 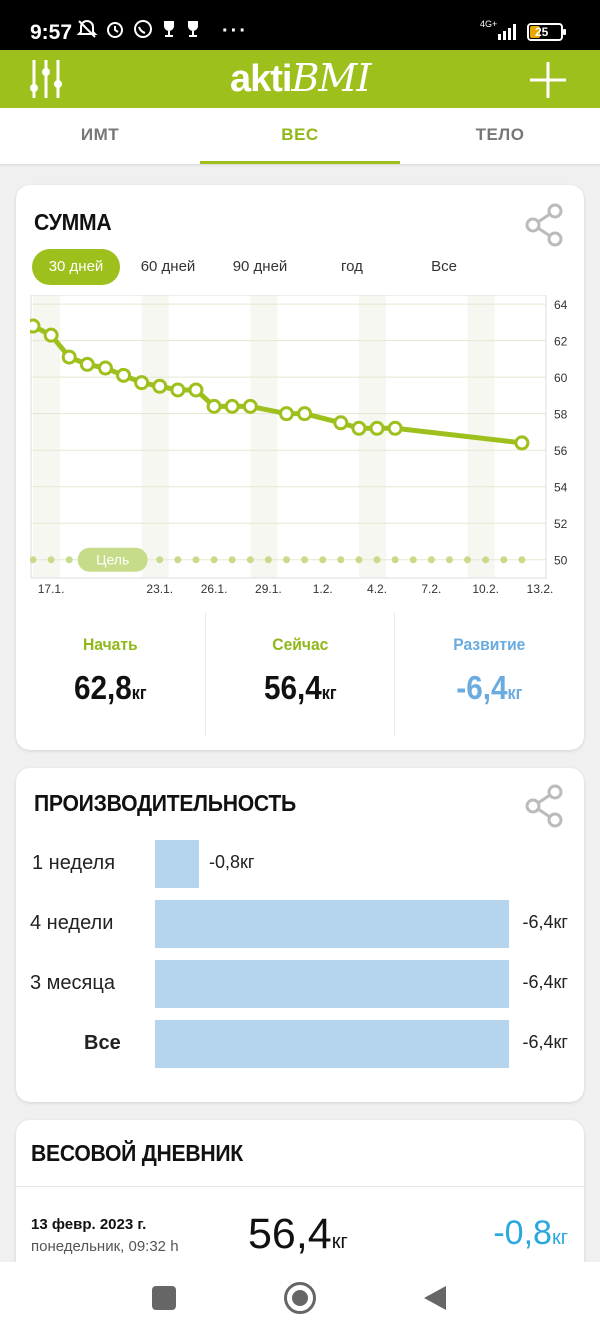 I want to click on range-year: год, so click(x=352, y=266).